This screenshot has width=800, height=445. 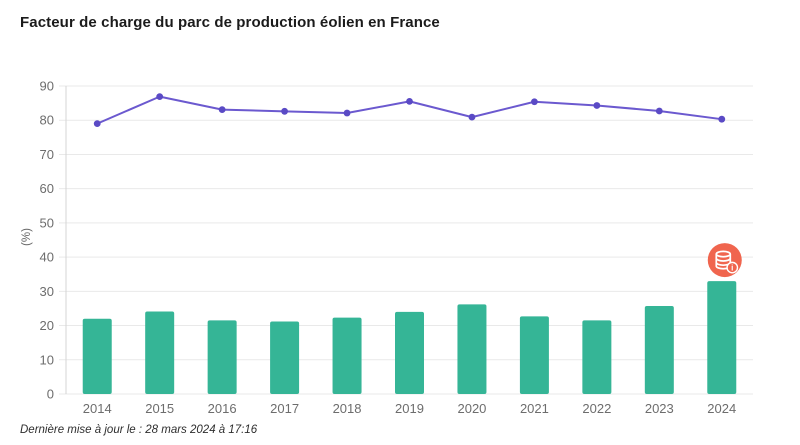 I want to click on y-tick-label-0: 0, so click(x=50, y=394).